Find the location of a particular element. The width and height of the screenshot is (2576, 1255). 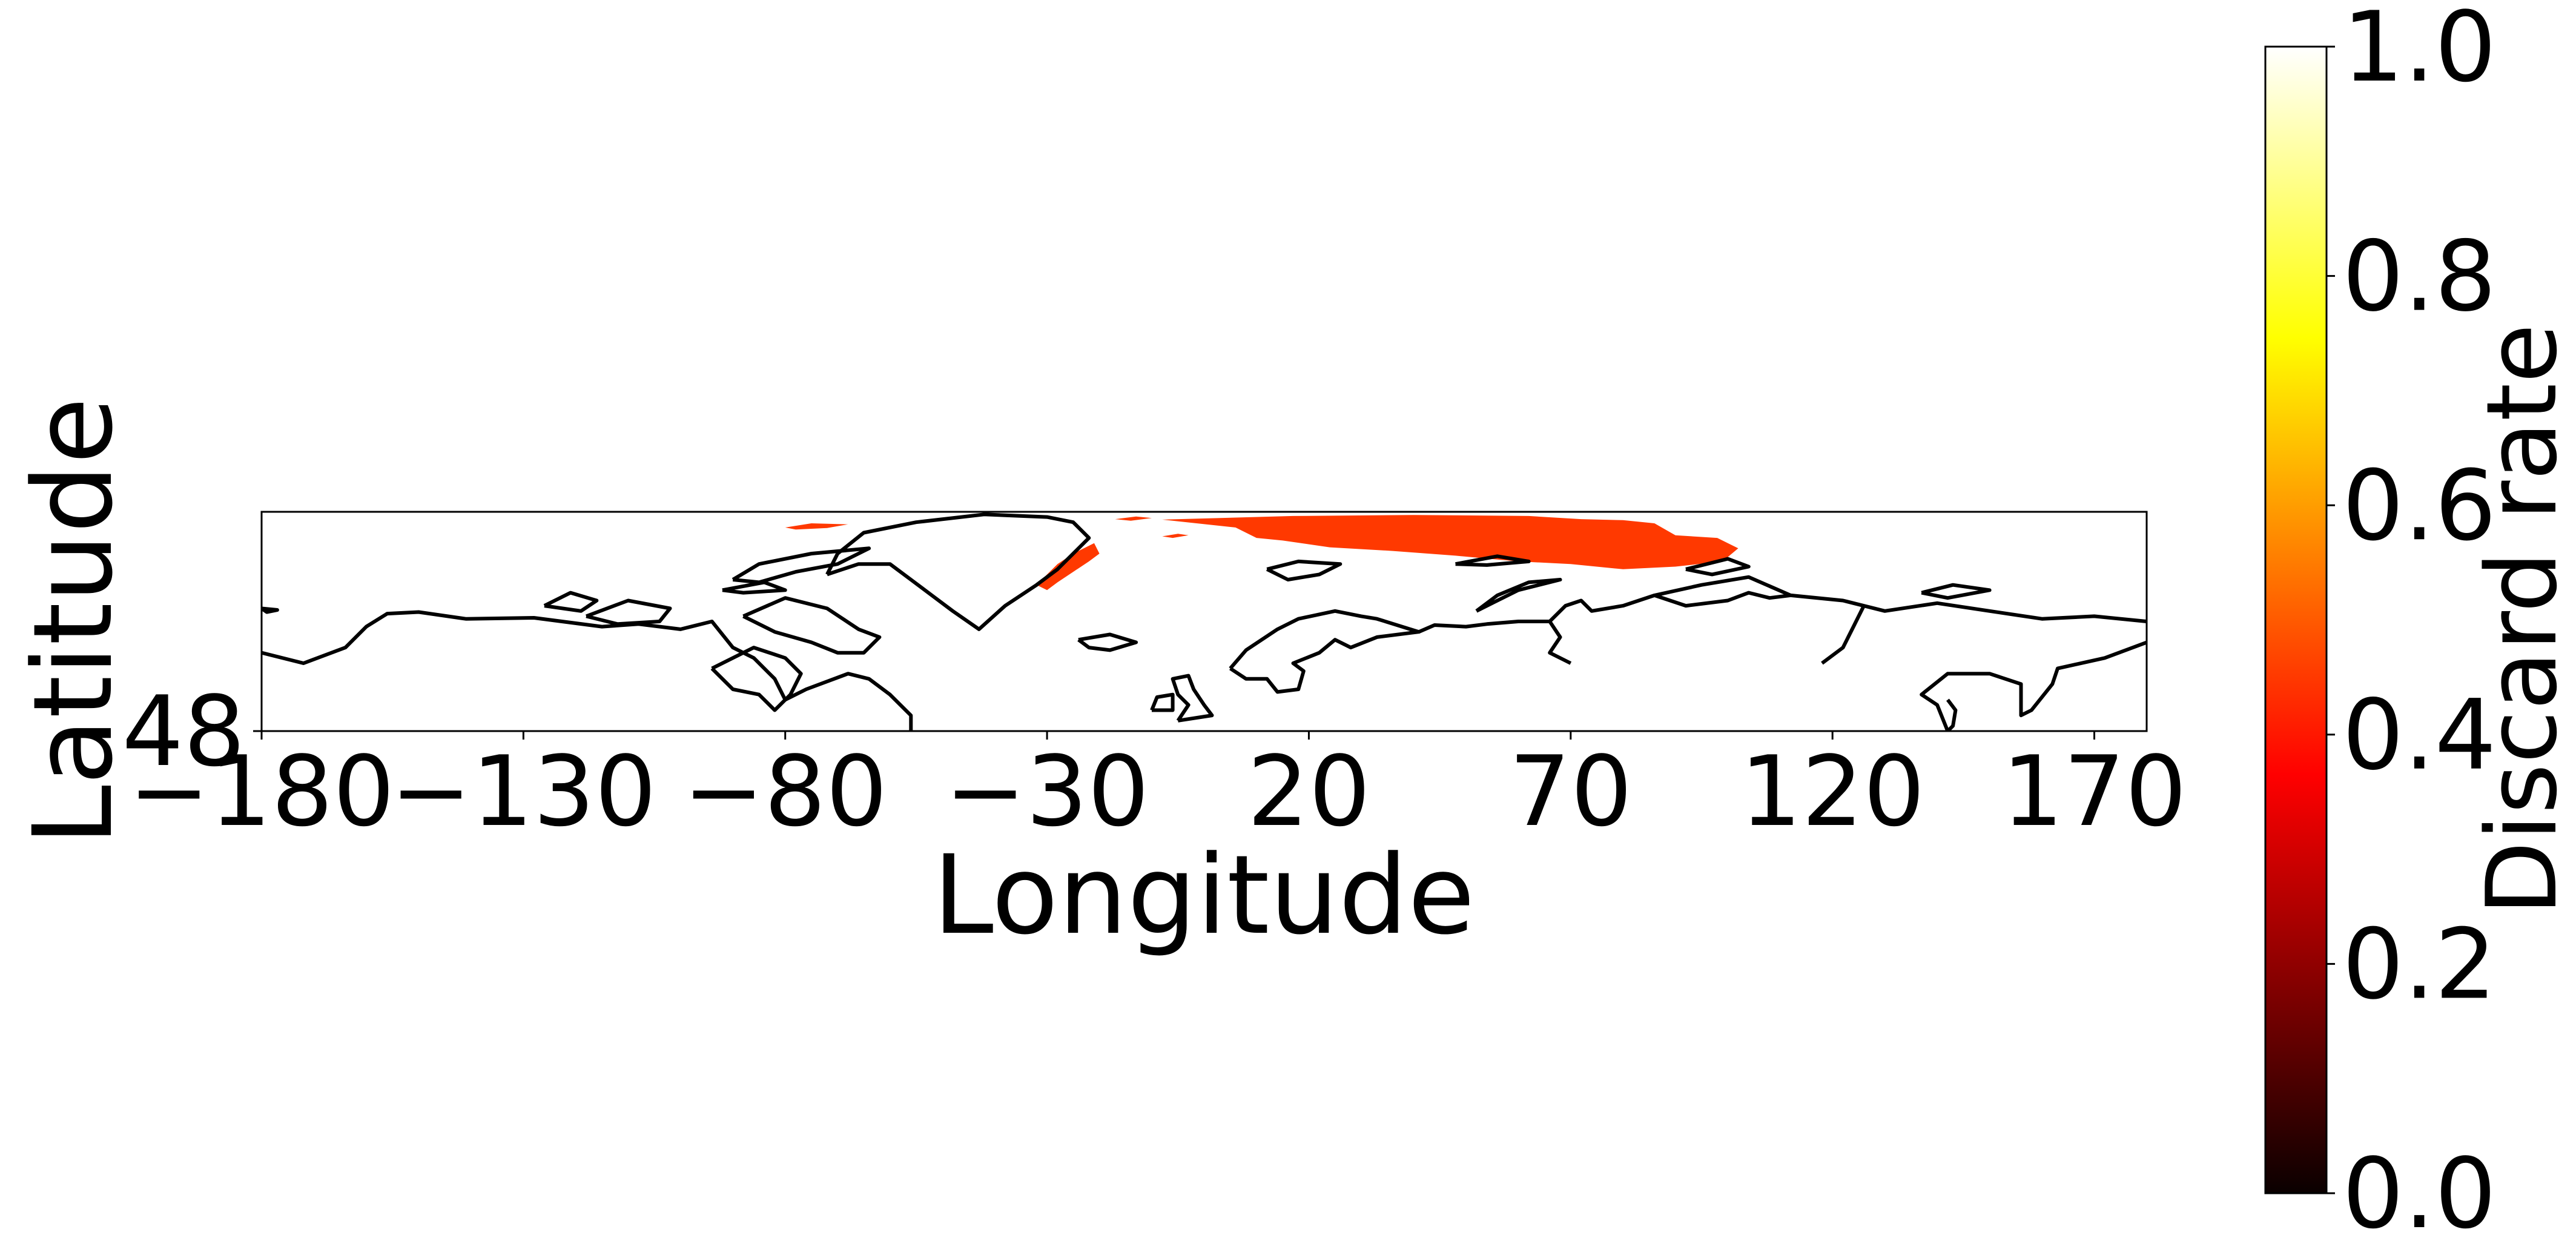

x-tick-label: −180 is located at coordinates (261, 791).